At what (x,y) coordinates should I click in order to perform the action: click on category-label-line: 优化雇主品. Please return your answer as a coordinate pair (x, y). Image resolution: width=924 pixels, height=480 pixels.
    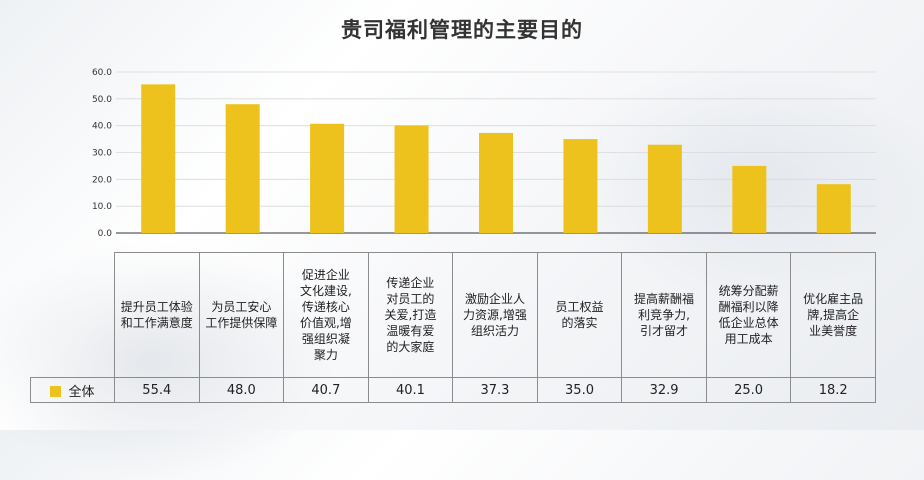
    Looking at the image, I should click on (833, 299).